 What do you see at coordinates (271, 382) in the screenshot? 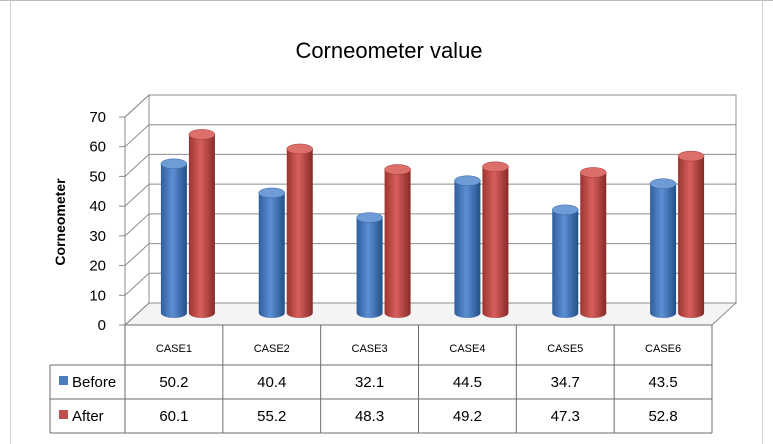
I see `data-label: 40.4` at bounding box center [271, 382].